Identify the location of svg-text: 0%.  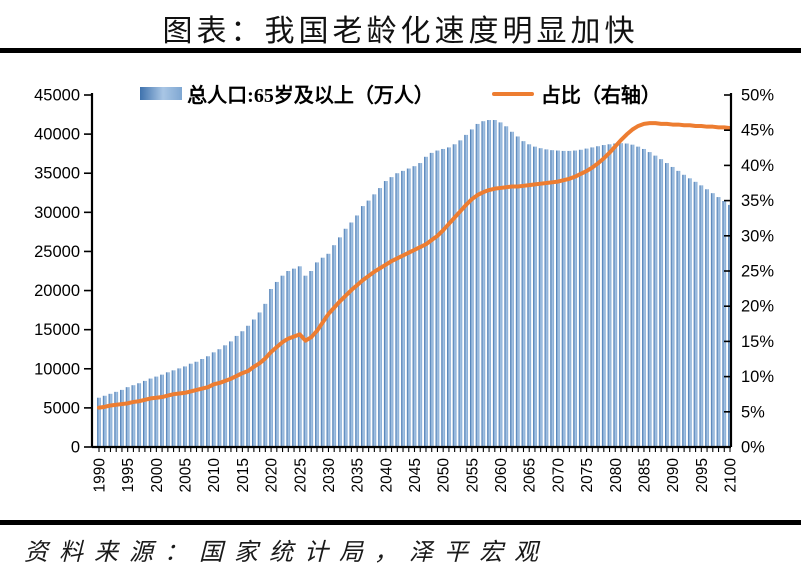
(753, 448).